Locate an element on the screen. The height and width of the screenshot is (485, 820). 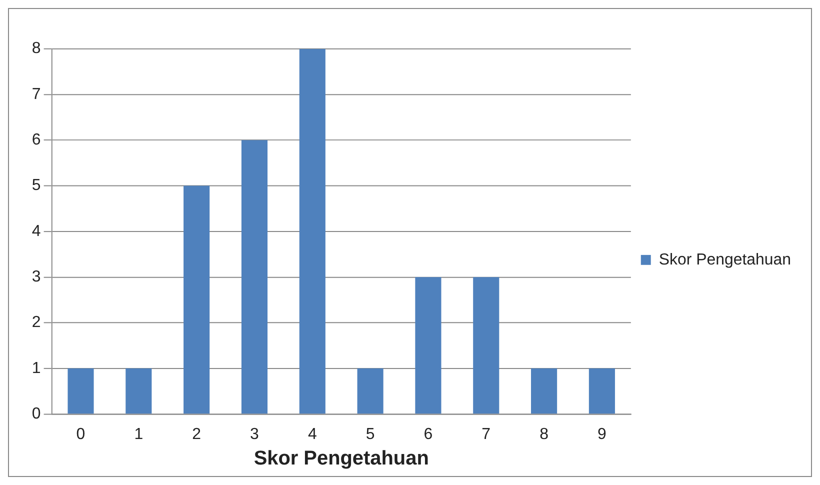
x-tick-label: 8 is located at coordinates (544, 434).